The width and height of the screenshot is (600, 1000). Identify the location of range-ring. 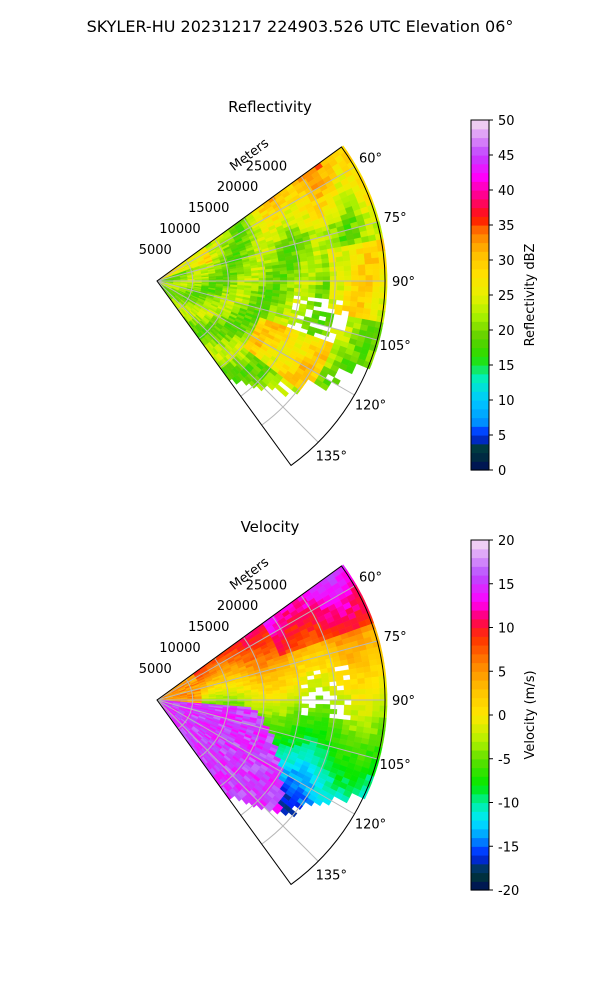
(298, 301).